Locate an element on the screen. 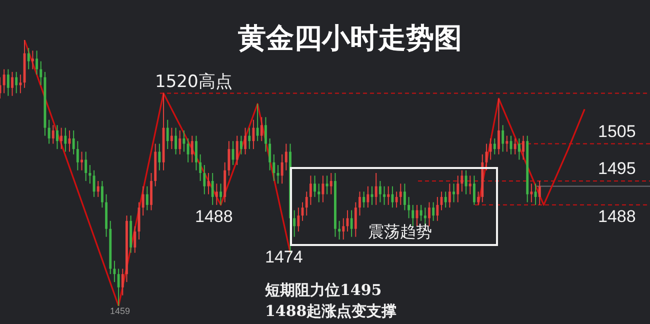 This screenshot has height=324, width=650. annotation: 1459 is located at coordinates (120, 311).